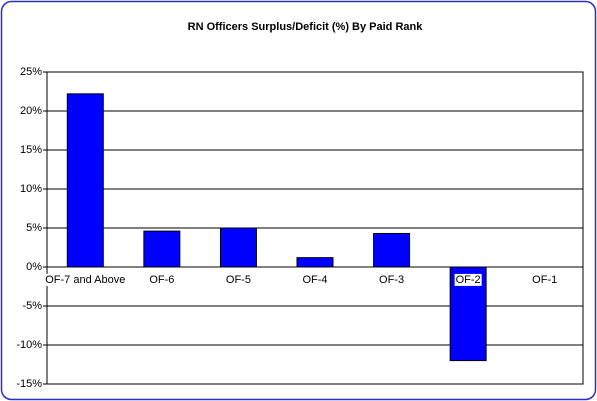  I want to click on x-tick-label: OF-3, so click(391, 280).